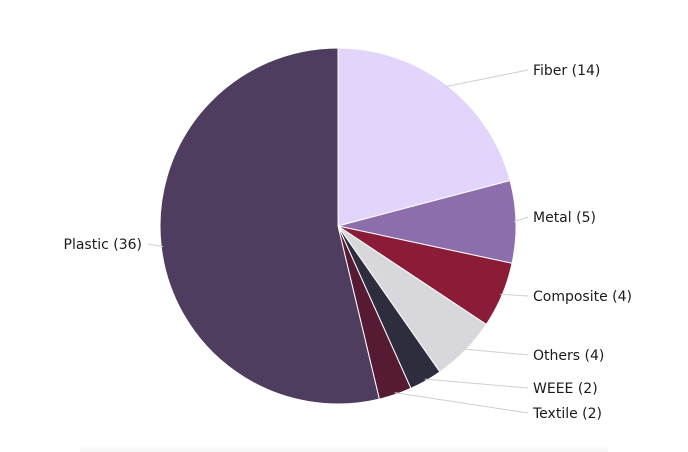  What do you see at coordinates (487, 78) in the screenshot?
I see `leader-line-fiber` at bounding box center [487, 78].